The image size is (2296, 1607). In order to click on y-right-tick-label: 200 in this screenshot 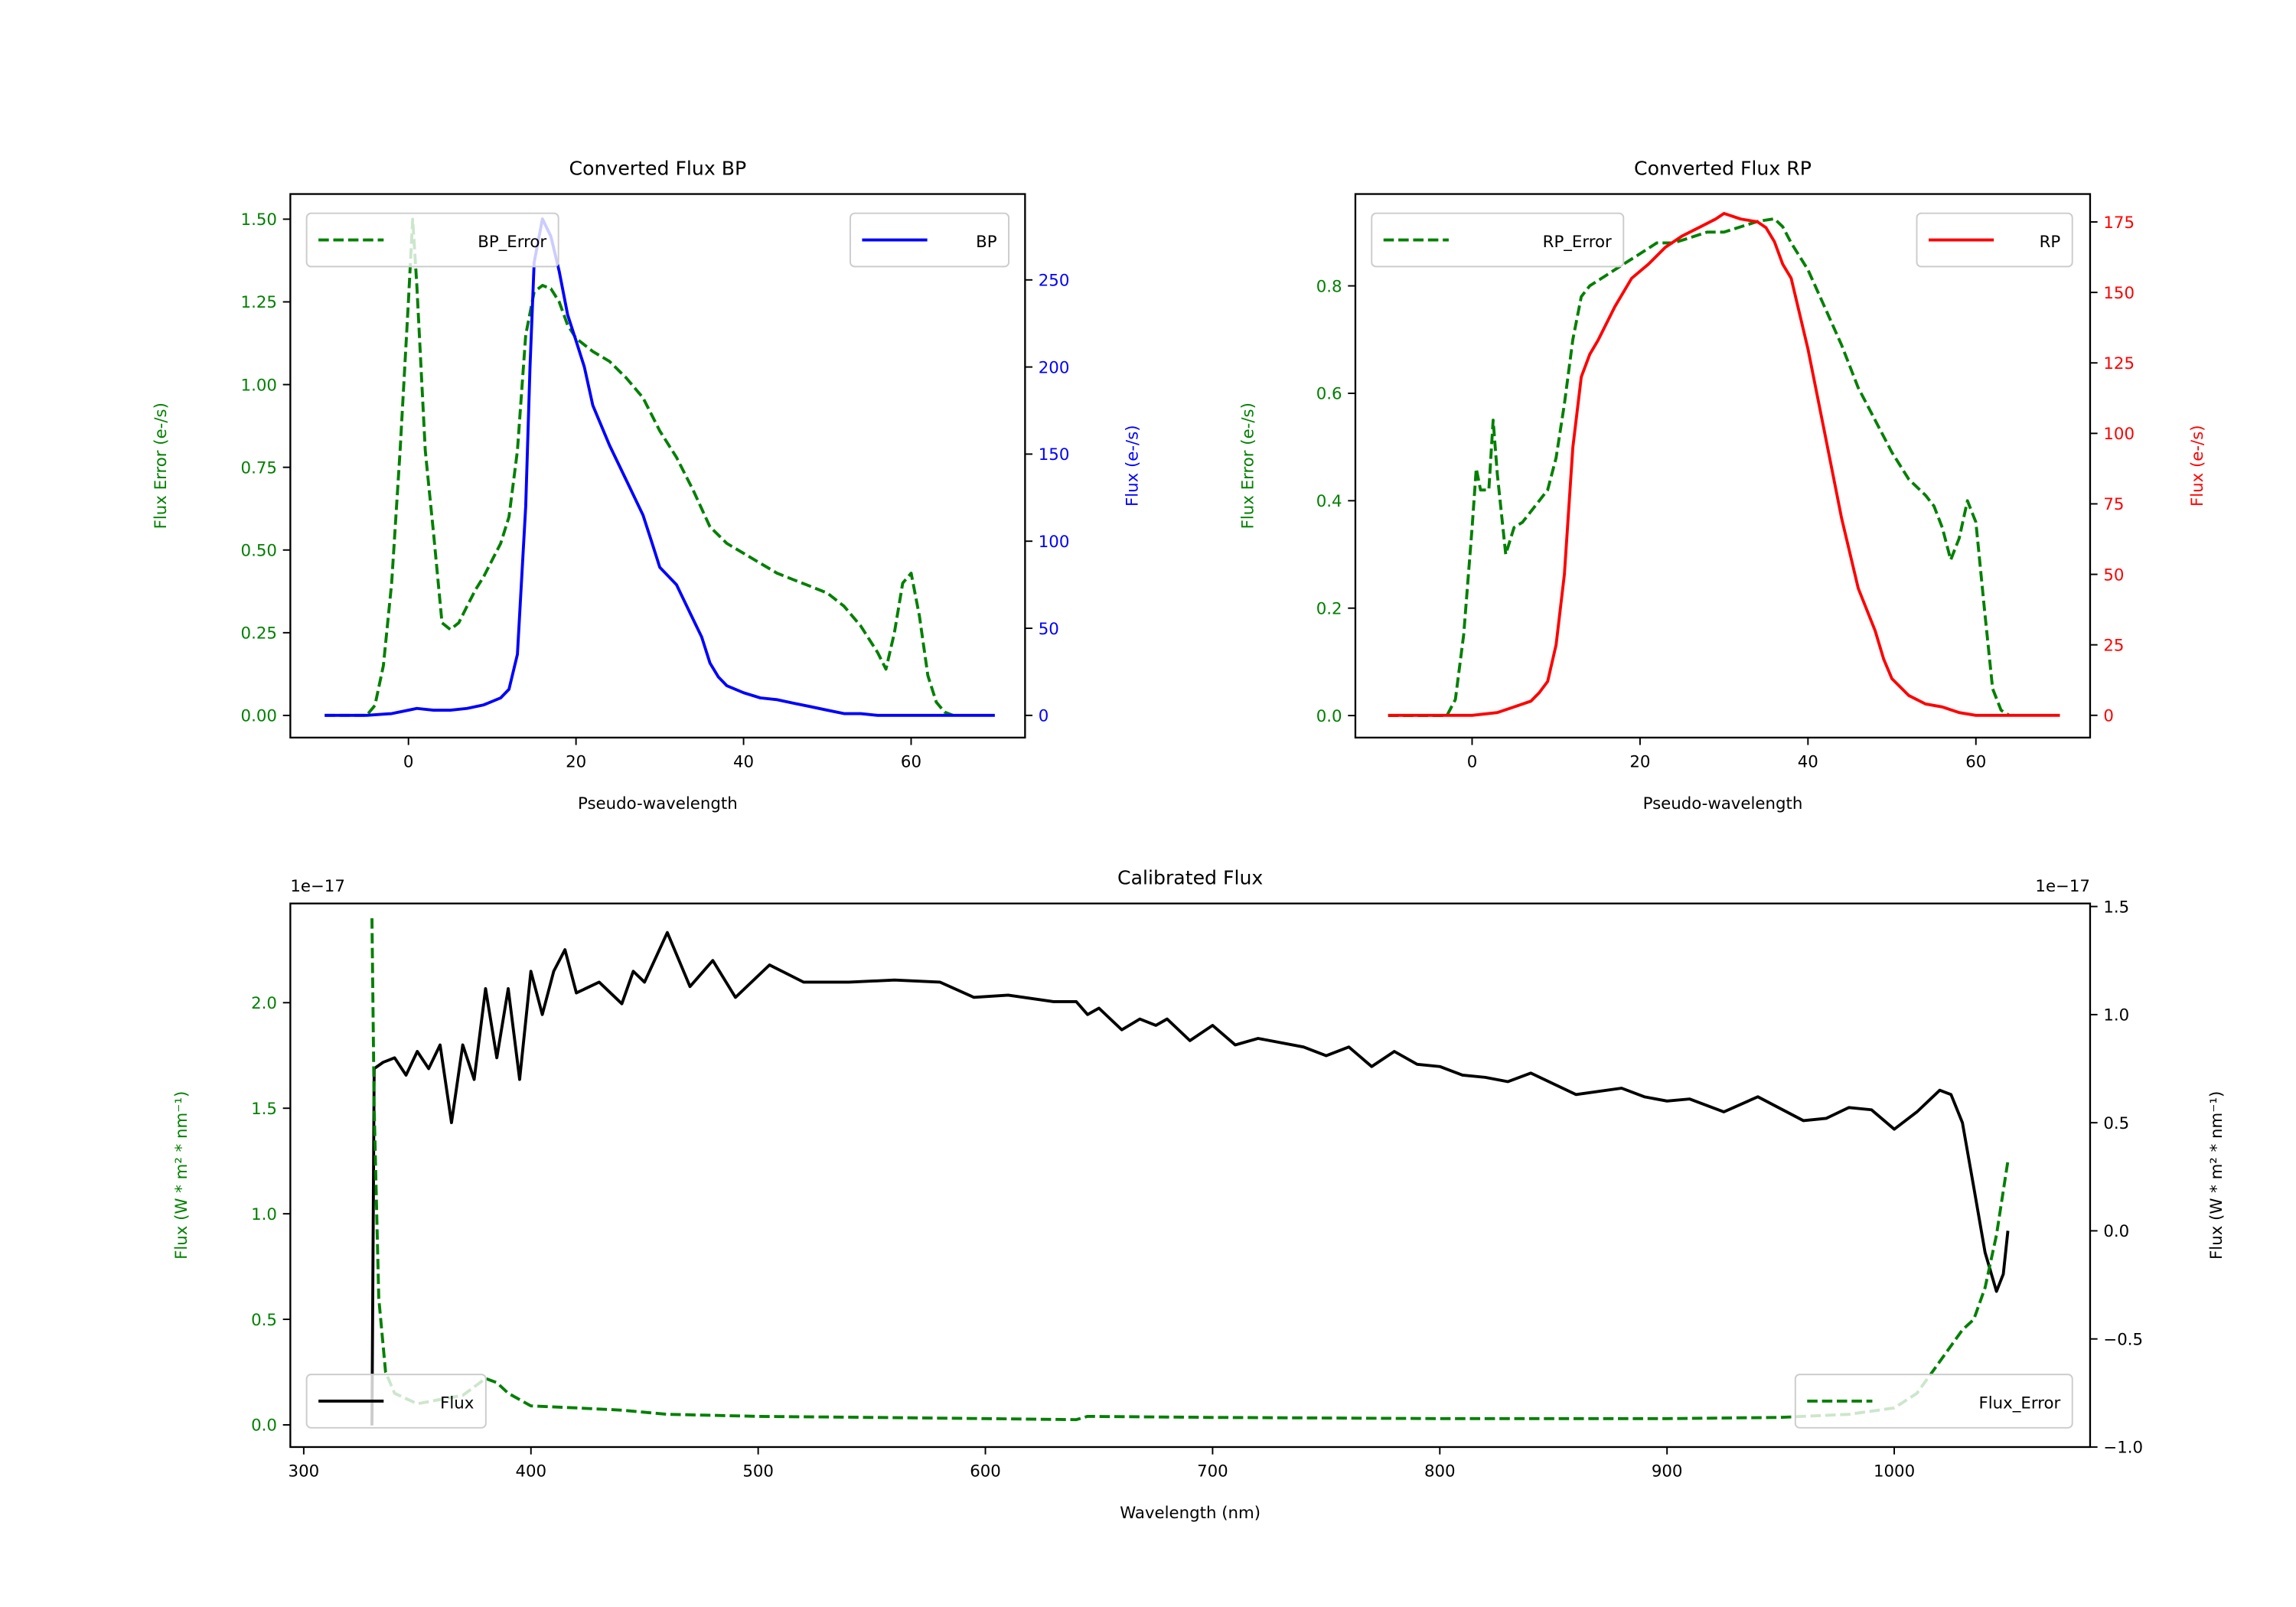, I will do `click(1054, 367)`.